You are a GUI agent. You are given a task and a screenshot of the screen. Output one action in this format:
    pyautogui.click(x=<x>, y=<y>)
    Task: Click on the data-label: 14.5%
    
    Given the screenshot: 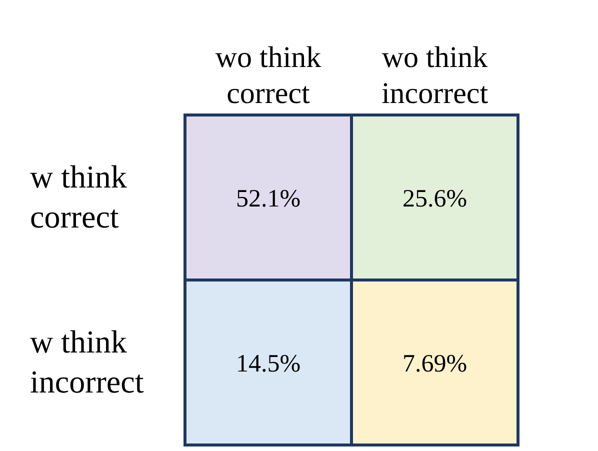 What is the action you would take?
    pyautogui.click(x=268, y=364)
    